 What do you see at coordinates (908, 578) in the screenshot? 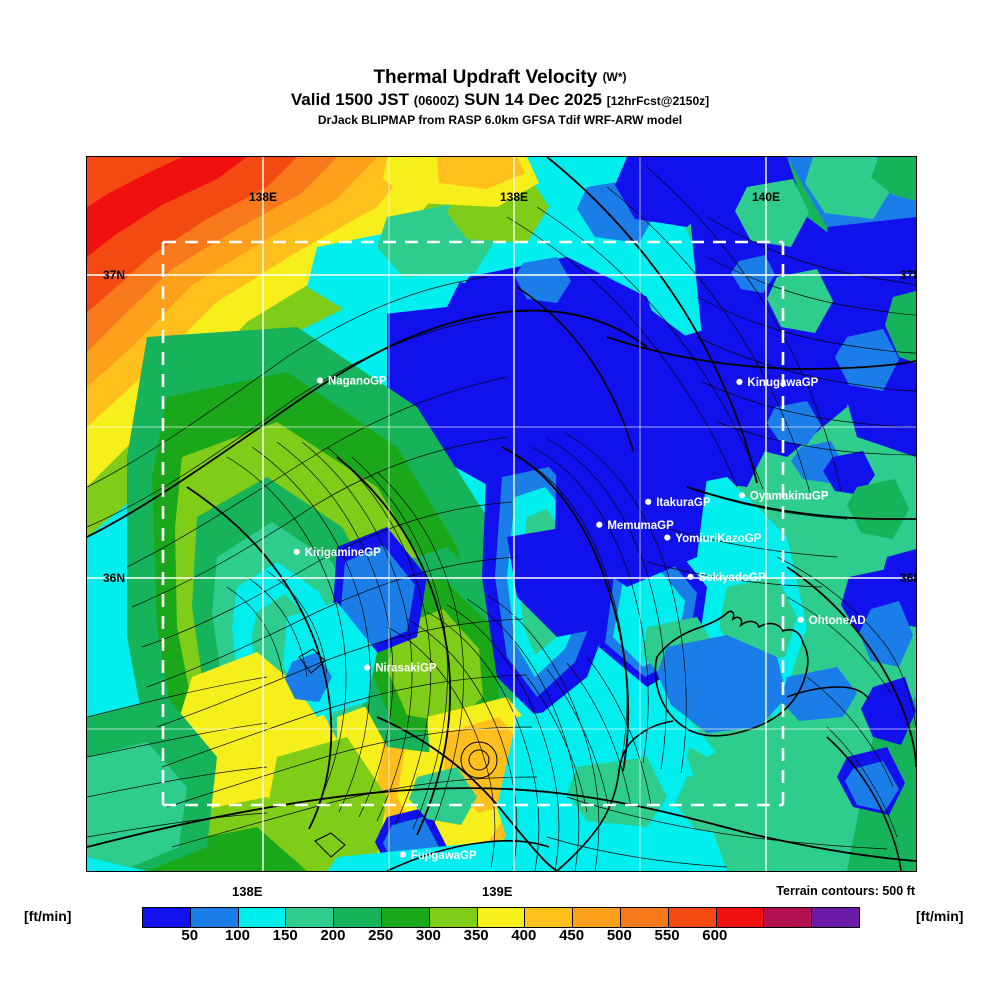
I see `lat-label-36n-right: 36N` at bounding box center [908, 578].